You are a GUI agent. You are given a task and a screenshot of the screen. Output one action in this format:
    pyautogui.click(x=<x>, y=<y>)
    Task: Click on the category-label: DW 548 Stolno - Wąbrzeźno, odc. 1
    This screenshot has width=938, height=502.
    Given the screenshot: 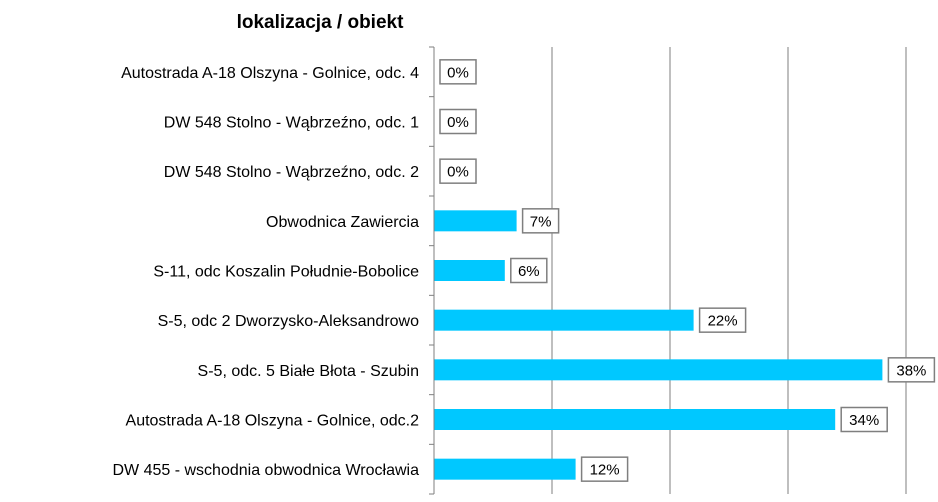 What is the action you would take?
    pyautogui.click(x=291, y=123)
    